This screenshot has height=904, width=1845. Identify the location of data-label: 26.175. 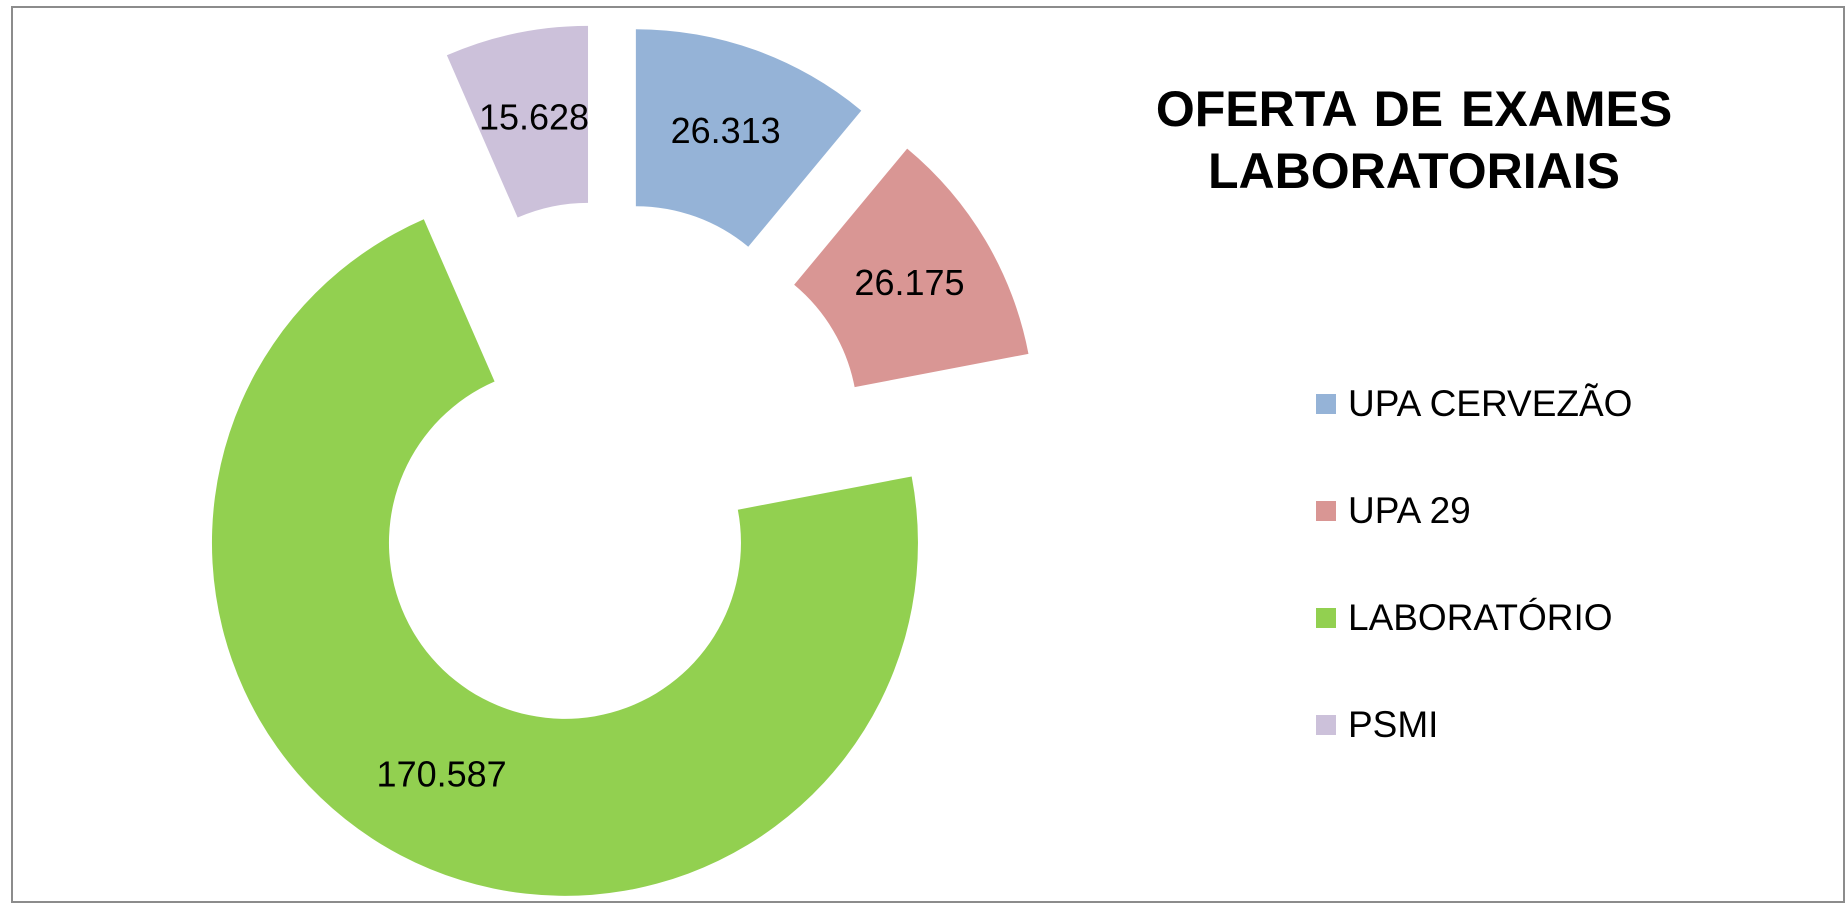
(909, 282).